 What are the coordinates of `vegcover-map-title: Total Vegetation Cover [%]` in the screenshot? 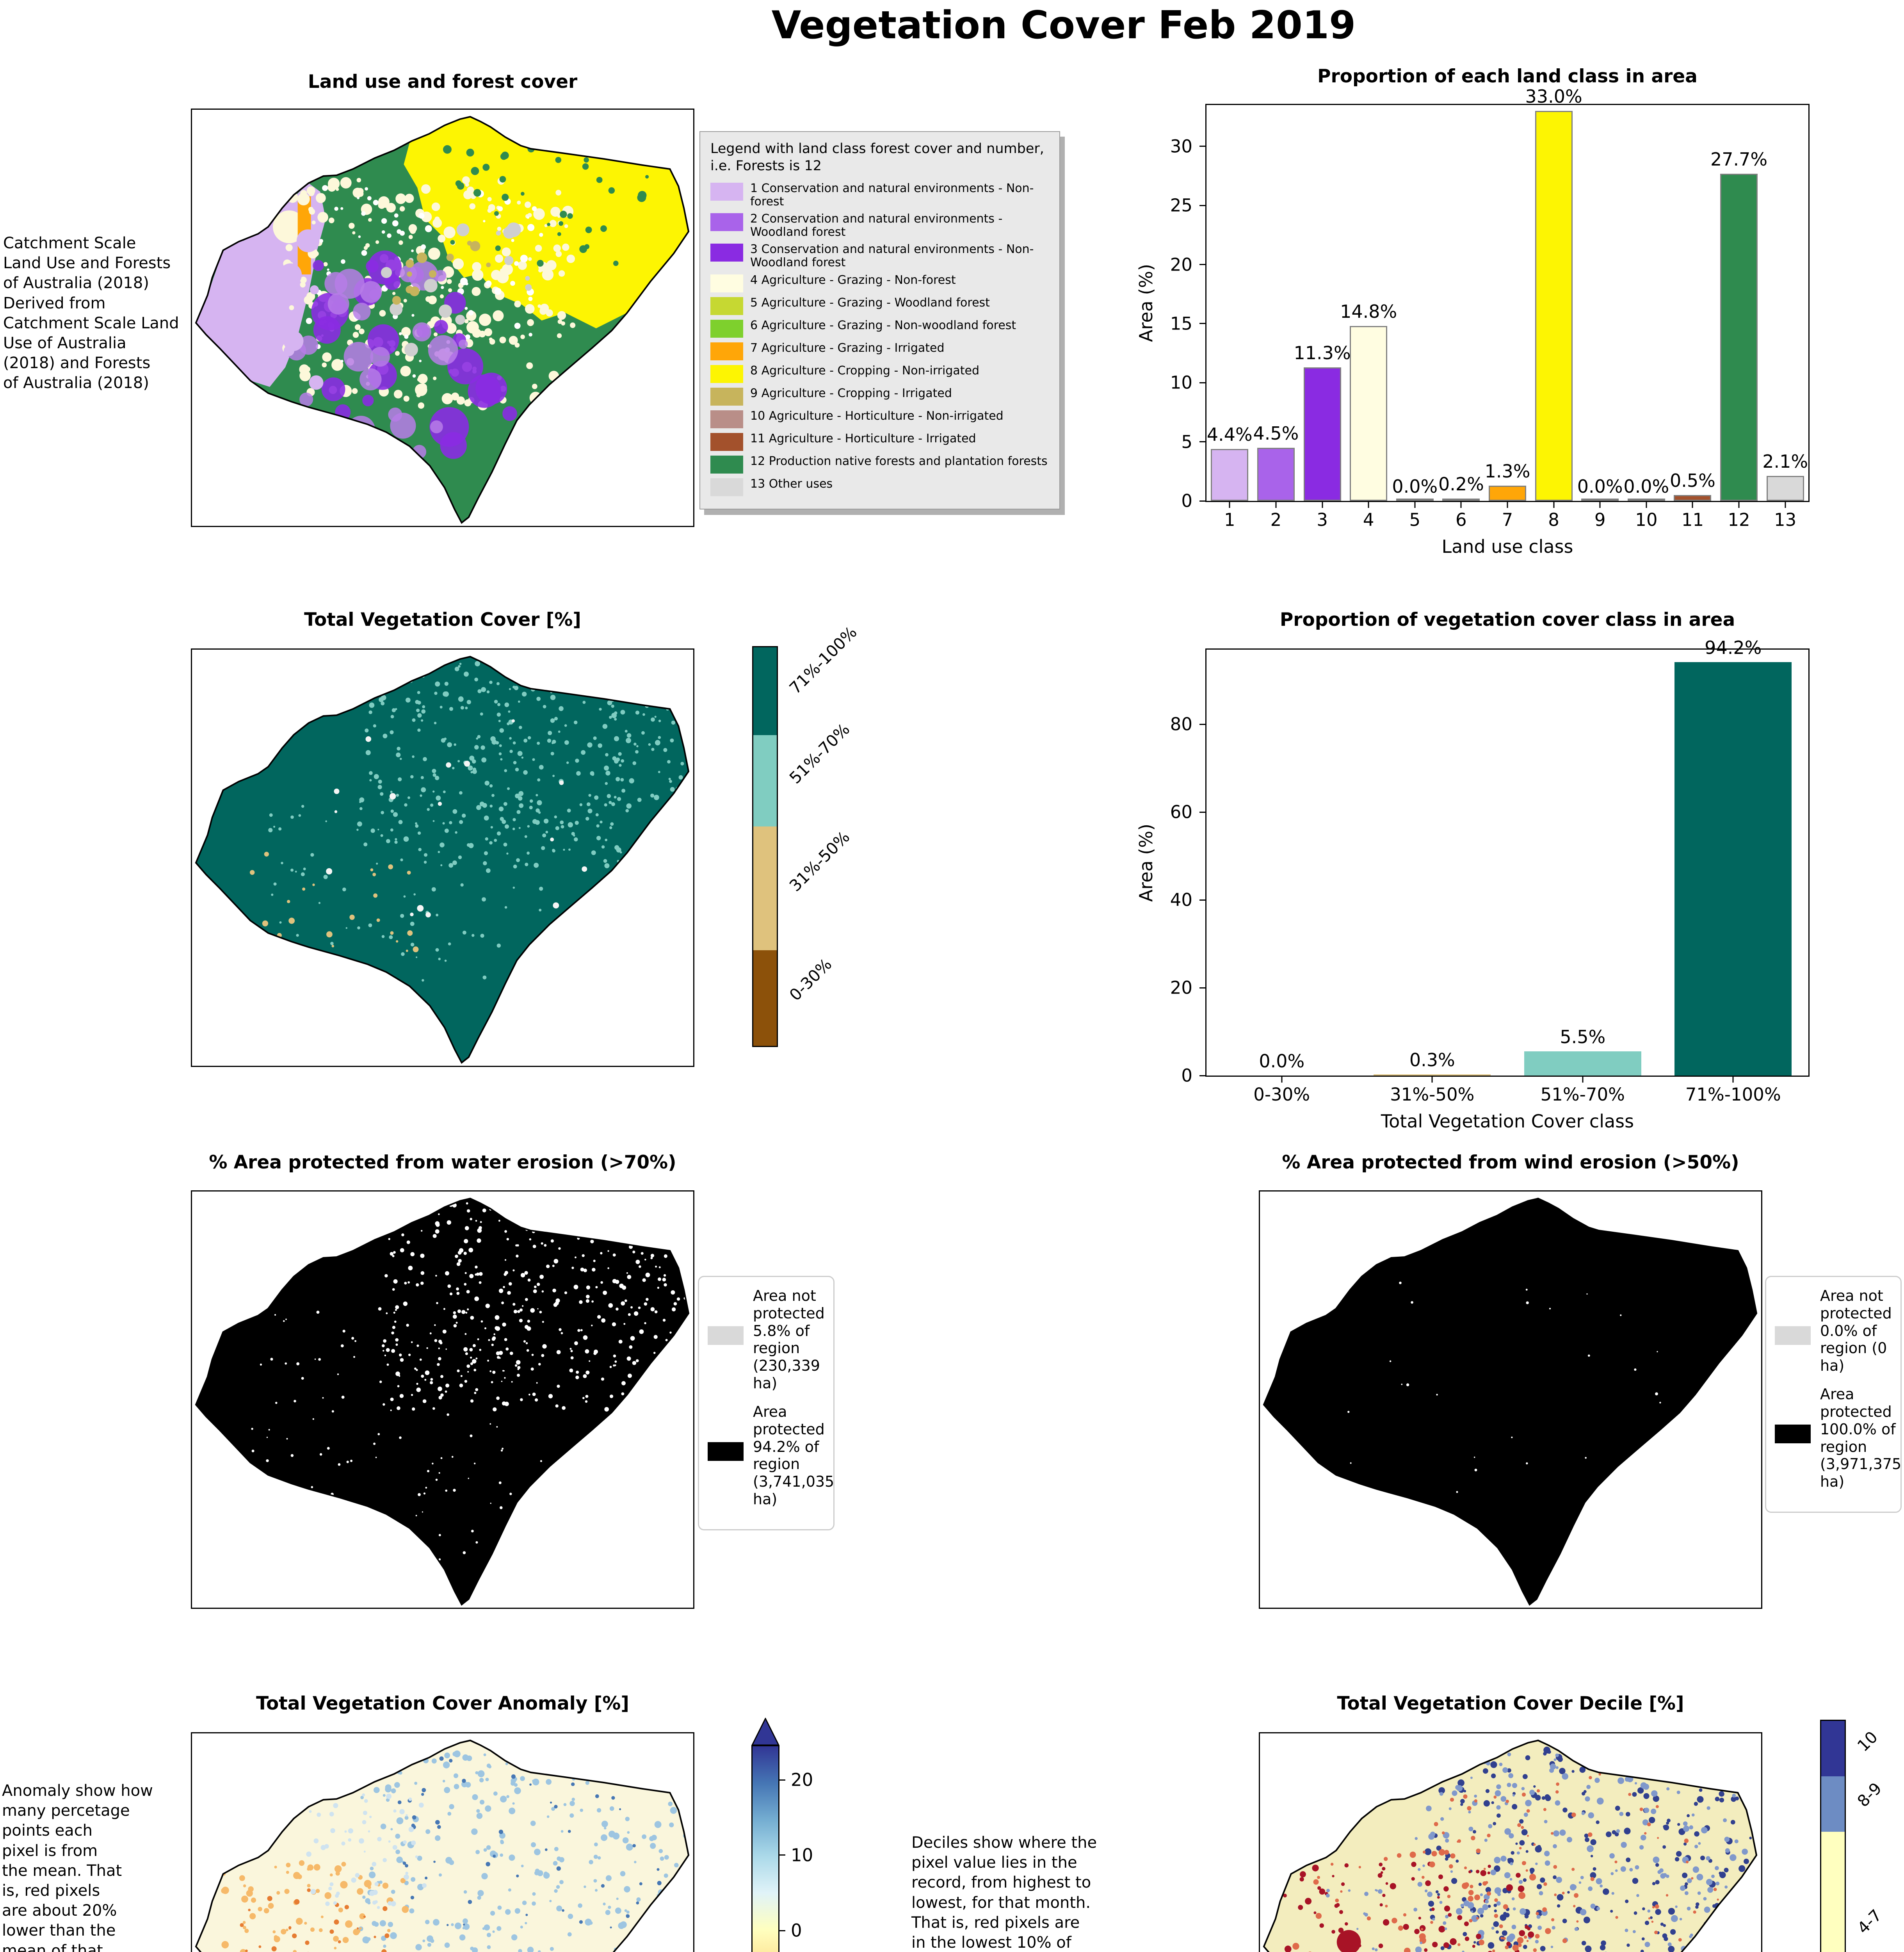 It's located at (442, 619).